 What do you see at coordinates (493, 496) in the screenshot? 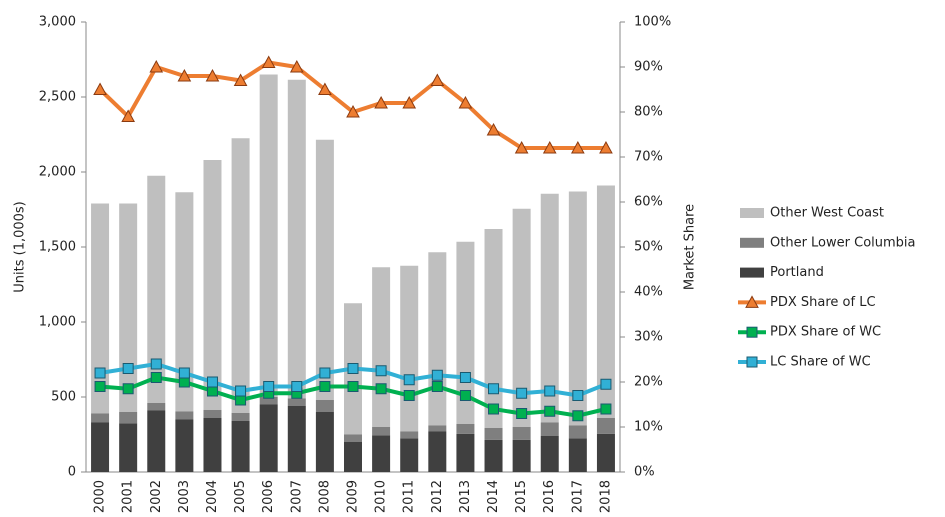
I see `x-tick-label: 2014` at bounding box center [493, 496].